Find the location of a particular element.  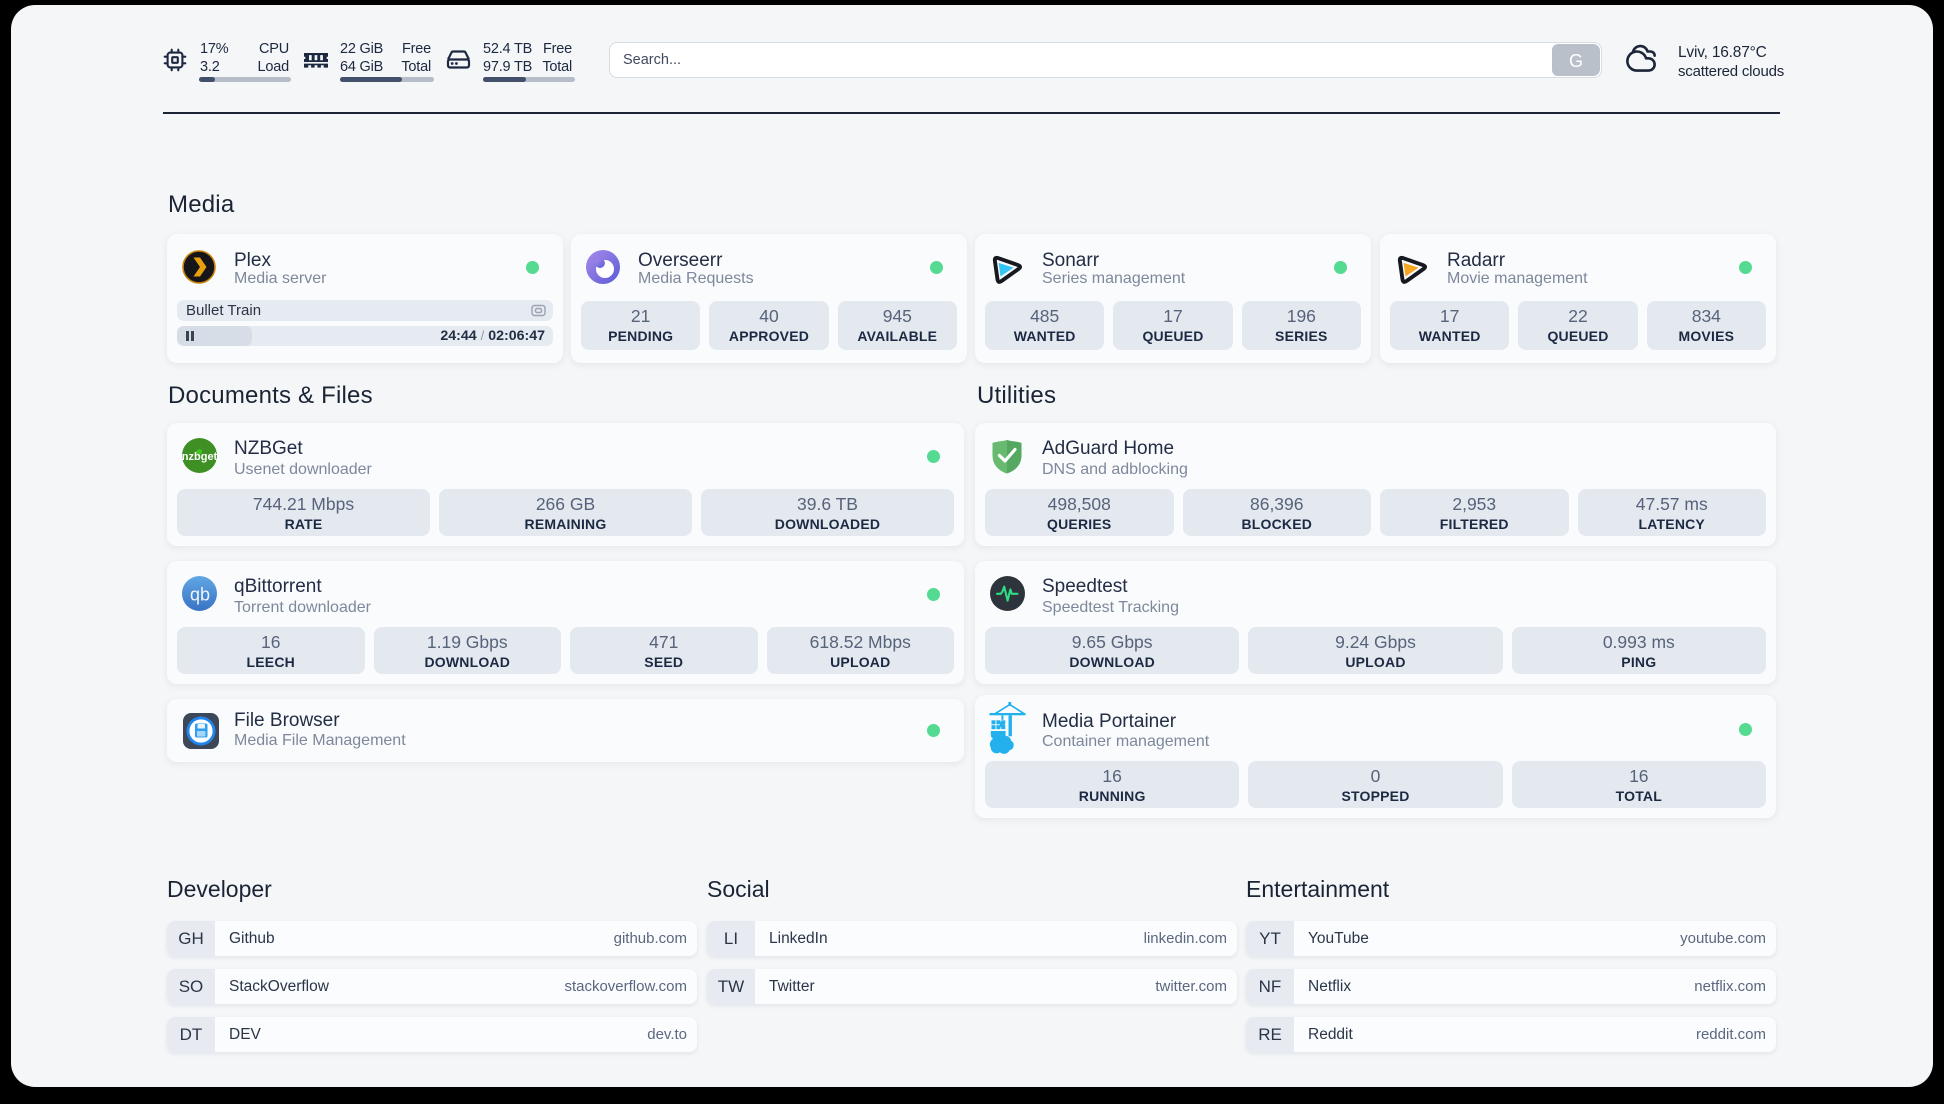

svg-text: nzbget is located at coordinates (199, 457).